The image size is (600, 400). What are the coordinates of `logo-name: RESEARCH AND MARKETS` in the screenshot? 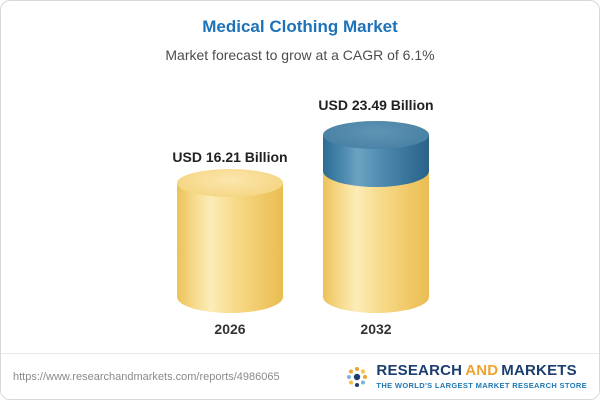 It's located at (476, 371).